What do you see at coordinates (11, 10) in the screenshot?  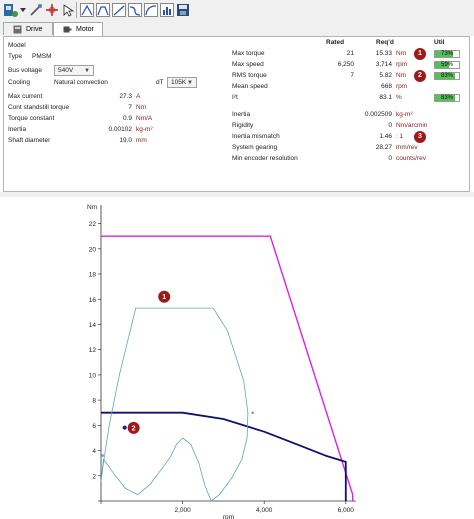 I see `motor-sizing-icon` at bounding box center [11, 10].